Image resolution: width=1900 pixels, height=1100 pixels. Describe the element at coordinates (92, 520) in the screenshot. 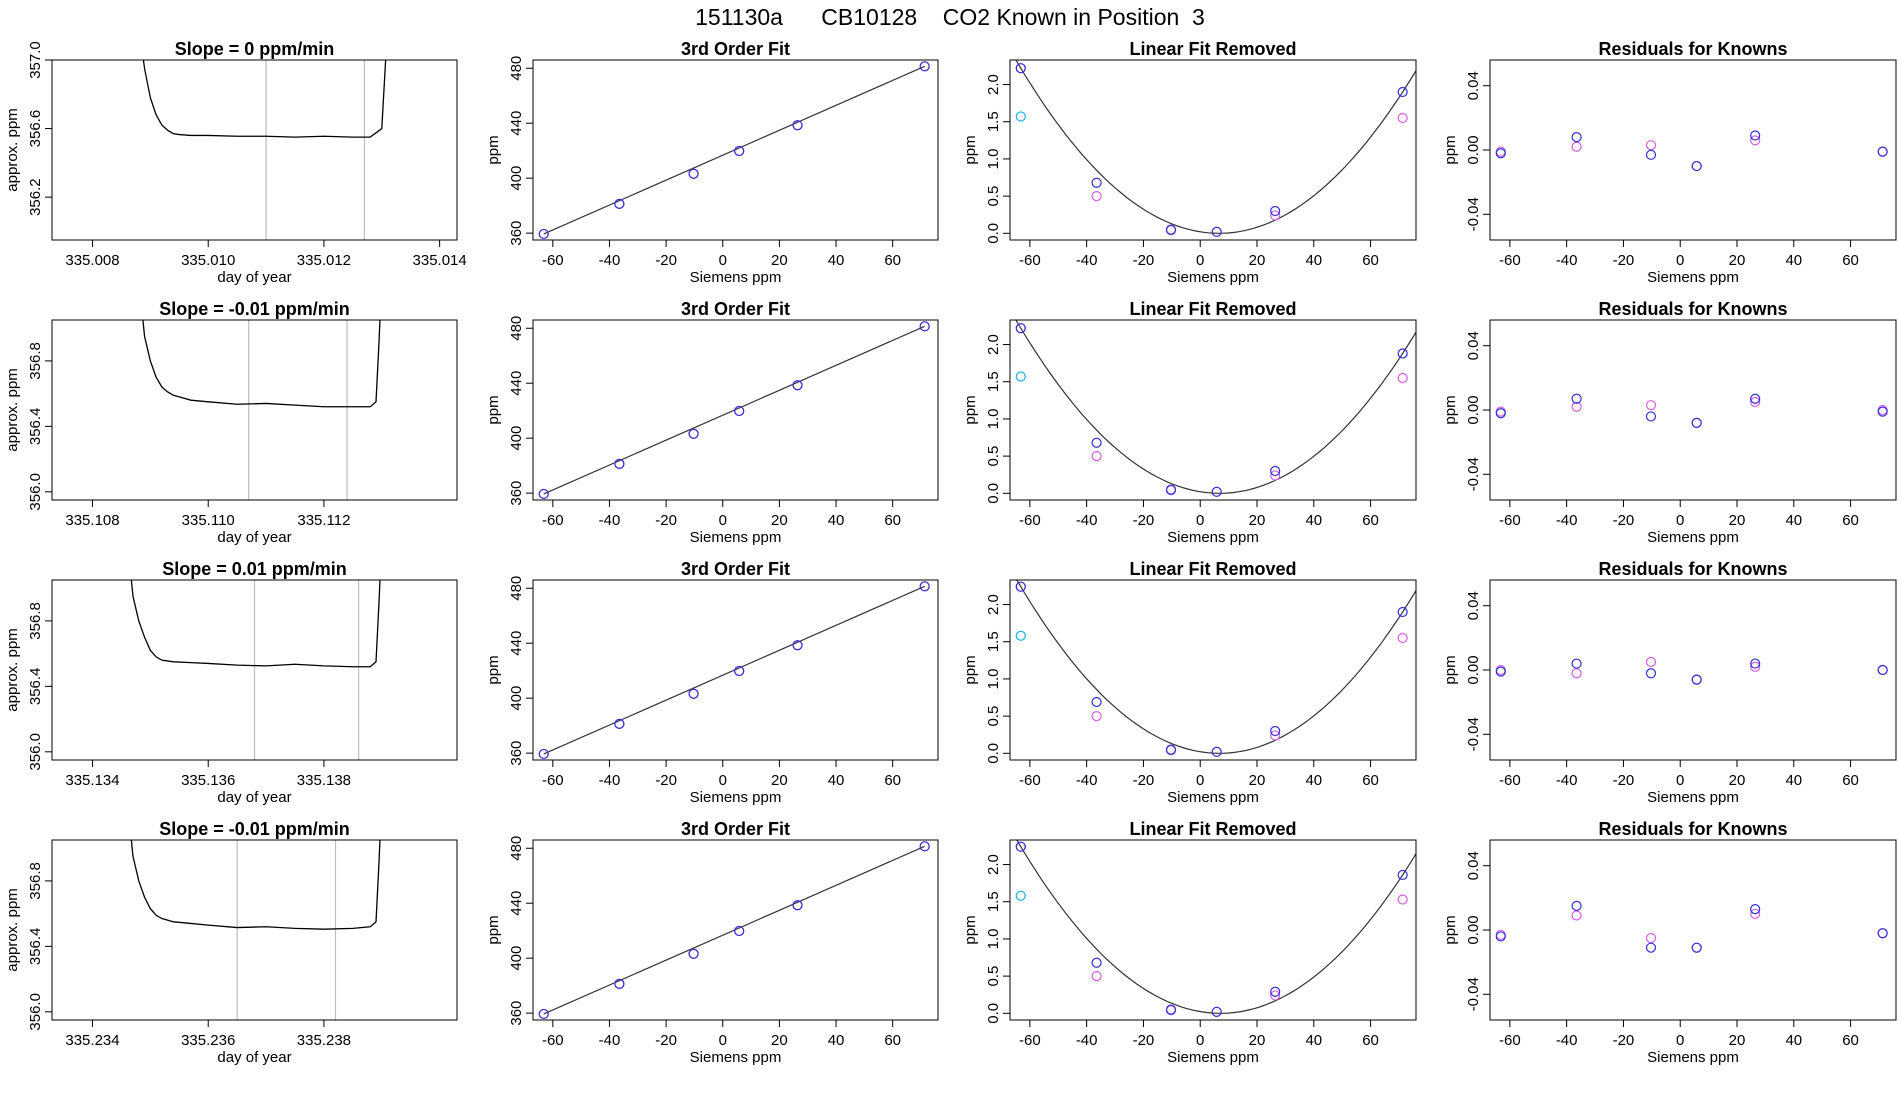

I see `x-tick-label: 335.108` at that location.